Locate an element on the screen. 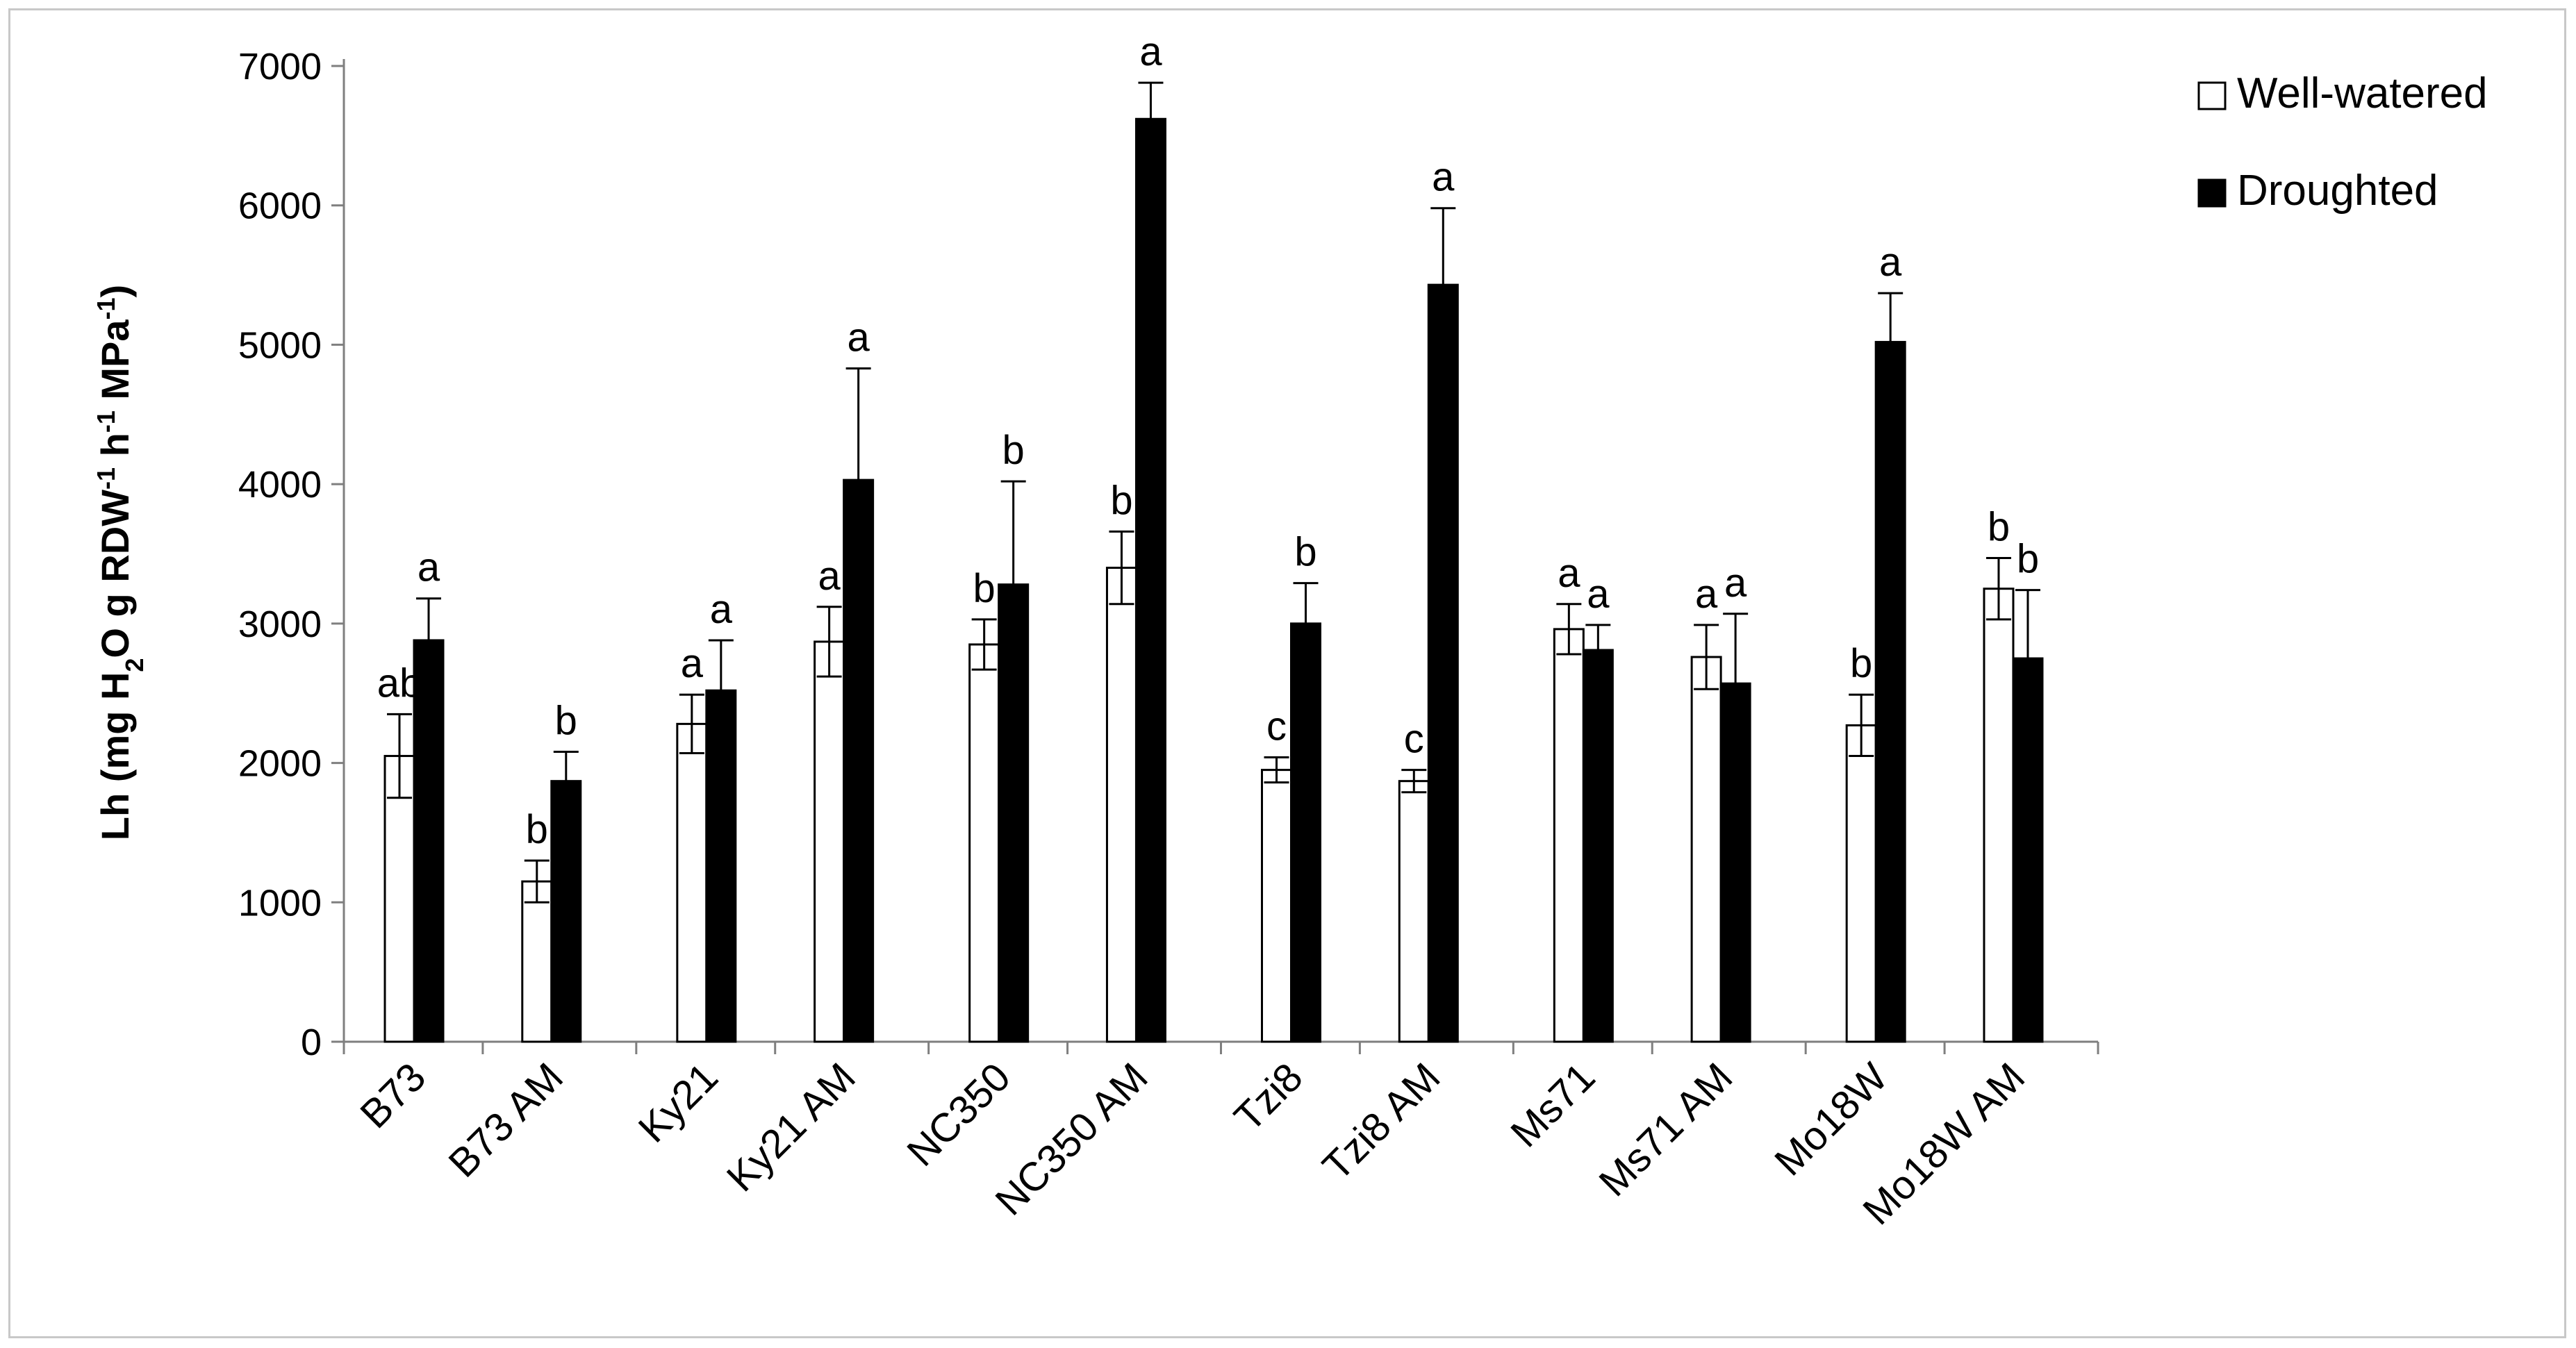 The image size is (2576, 1348). y-tick-label: 7000 is located at coordinates (280, 67).